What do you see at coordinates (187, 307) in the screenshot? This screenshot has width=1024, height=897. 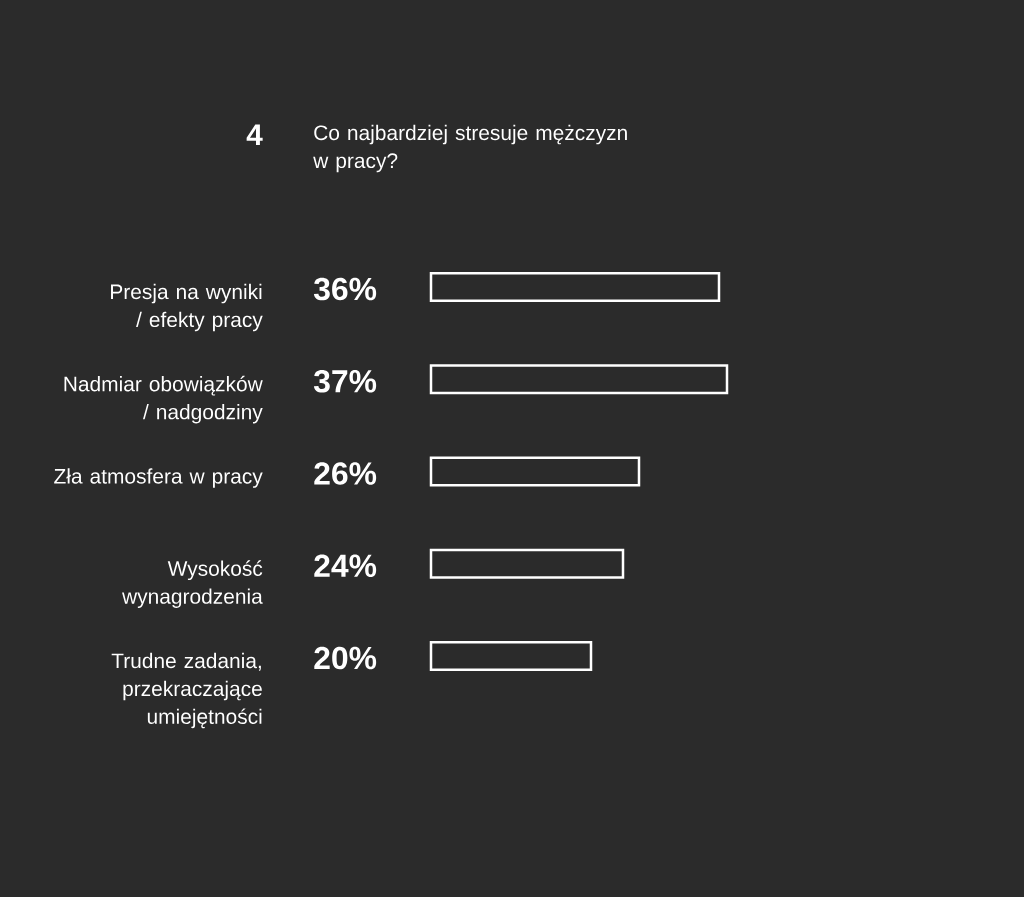 I see `y-tick-label: Presja na wyniki / efekty pracy` at bounding box center [187, 307].